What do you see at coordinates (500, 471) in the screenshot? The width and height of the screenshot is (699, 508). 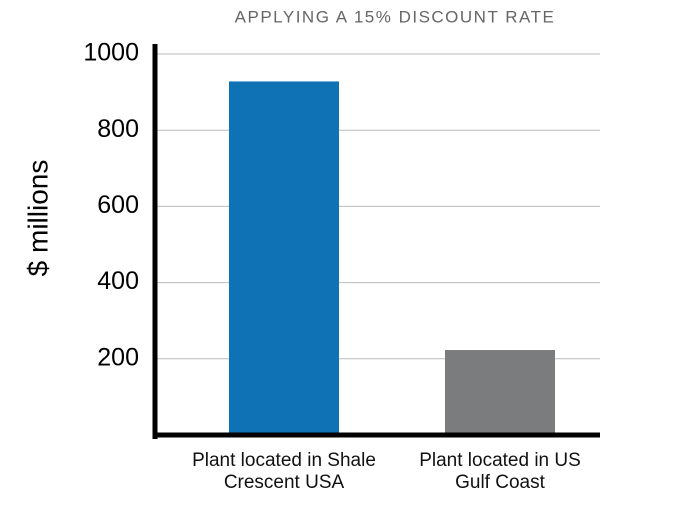 I see `x-tick-label: Plant located in US Gulf Coast` at bounding box center [500, 471].